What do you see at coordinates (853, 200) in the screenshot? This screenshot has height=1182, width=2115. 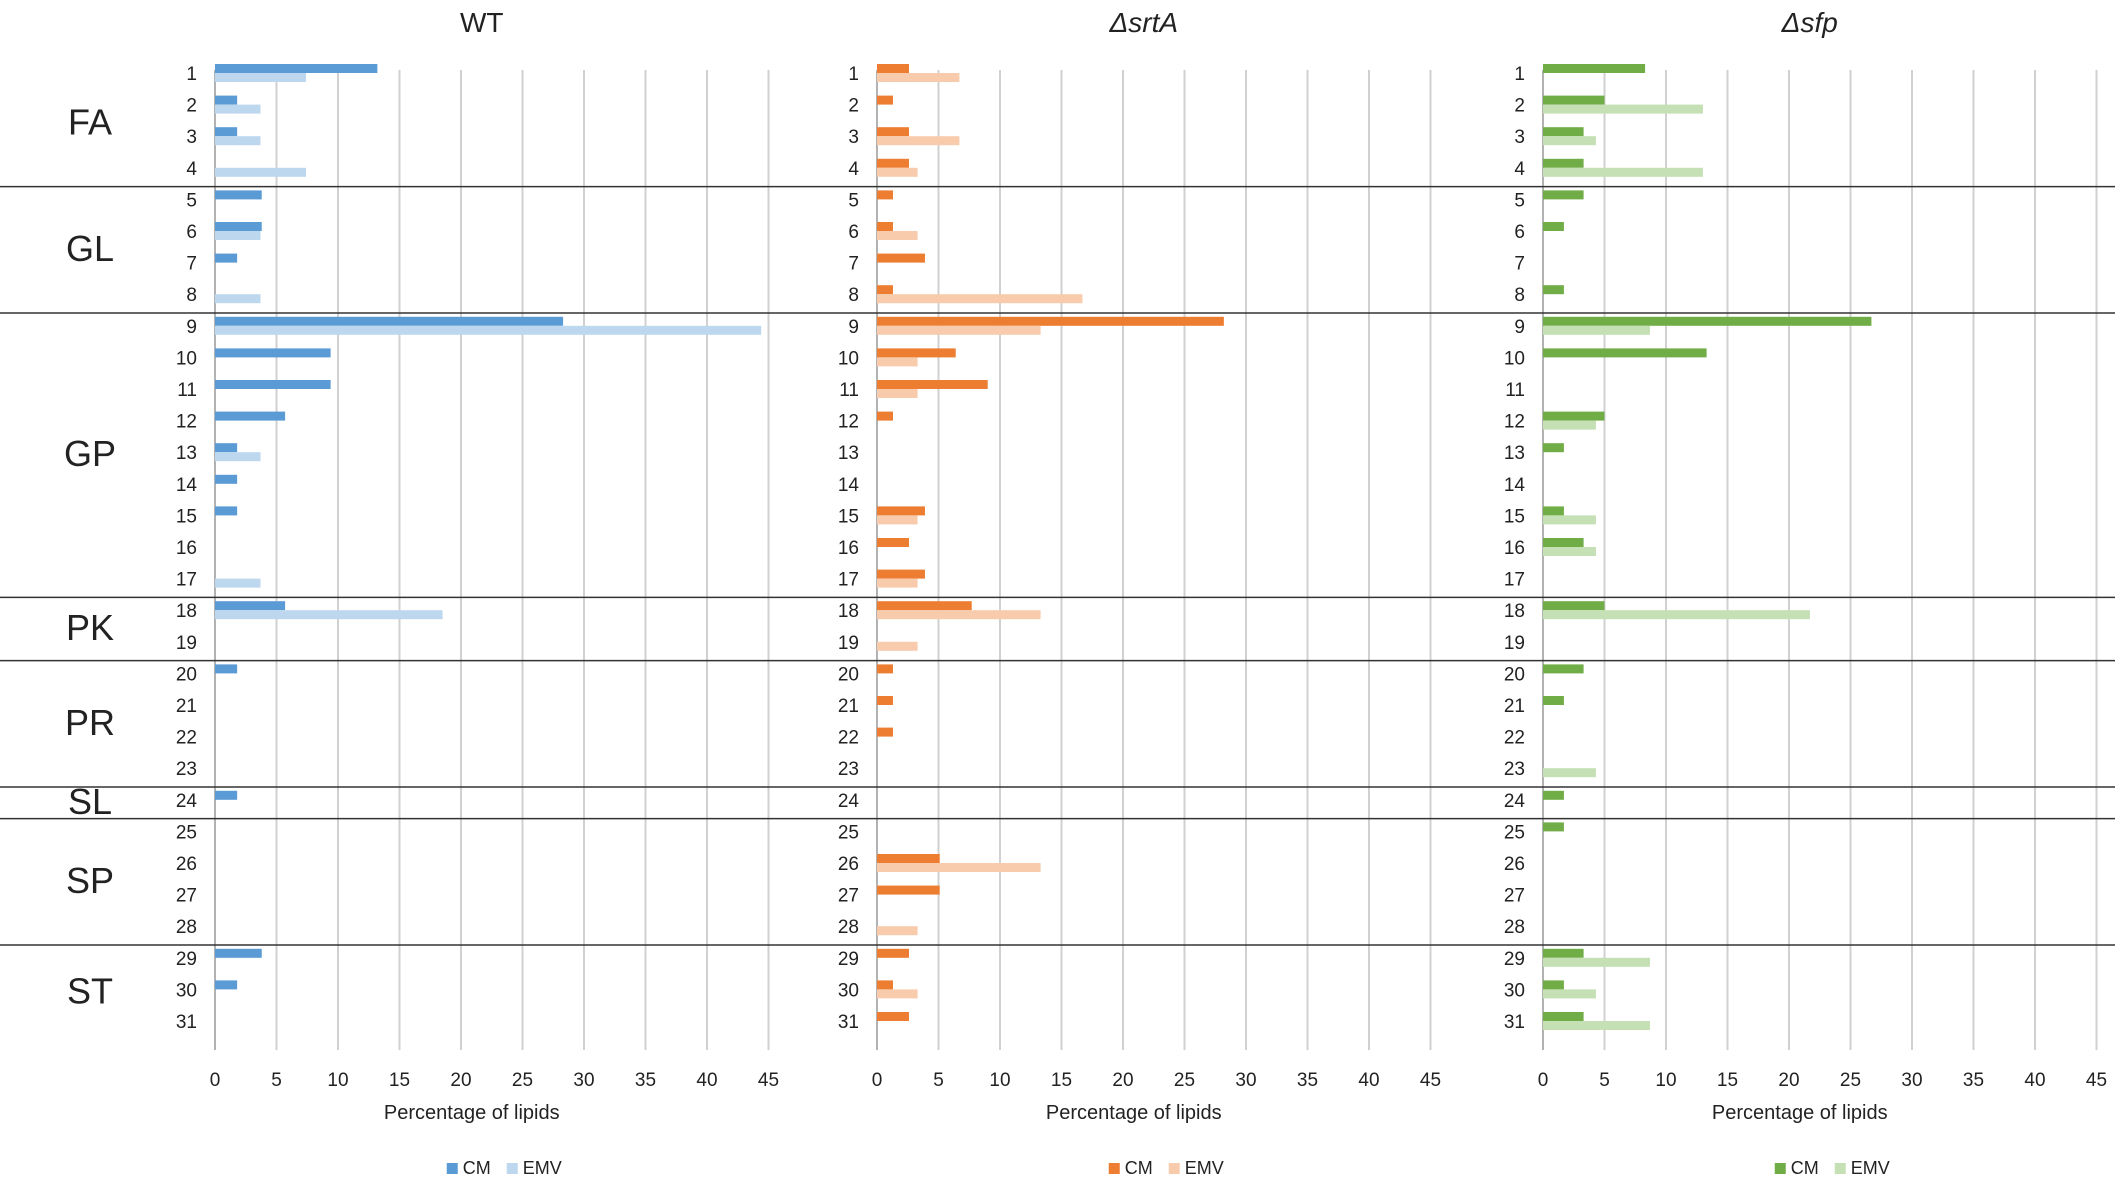 I see `row-label-srta-5: 5` at bounding box center [853, 200].